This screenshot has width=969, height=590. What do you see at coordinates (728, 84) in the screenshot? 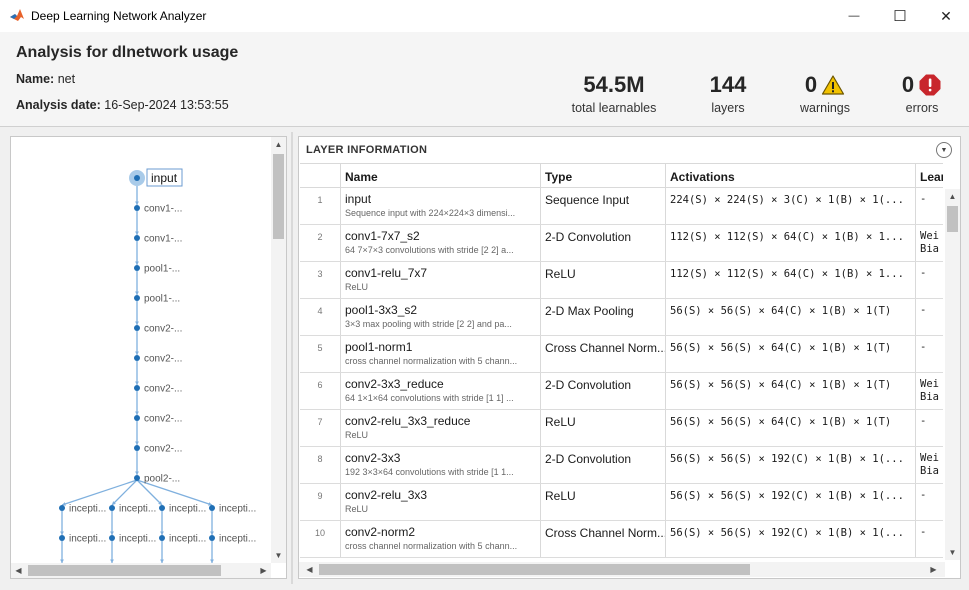
I see `layers-value: 144` at bounding box center [728, 84].